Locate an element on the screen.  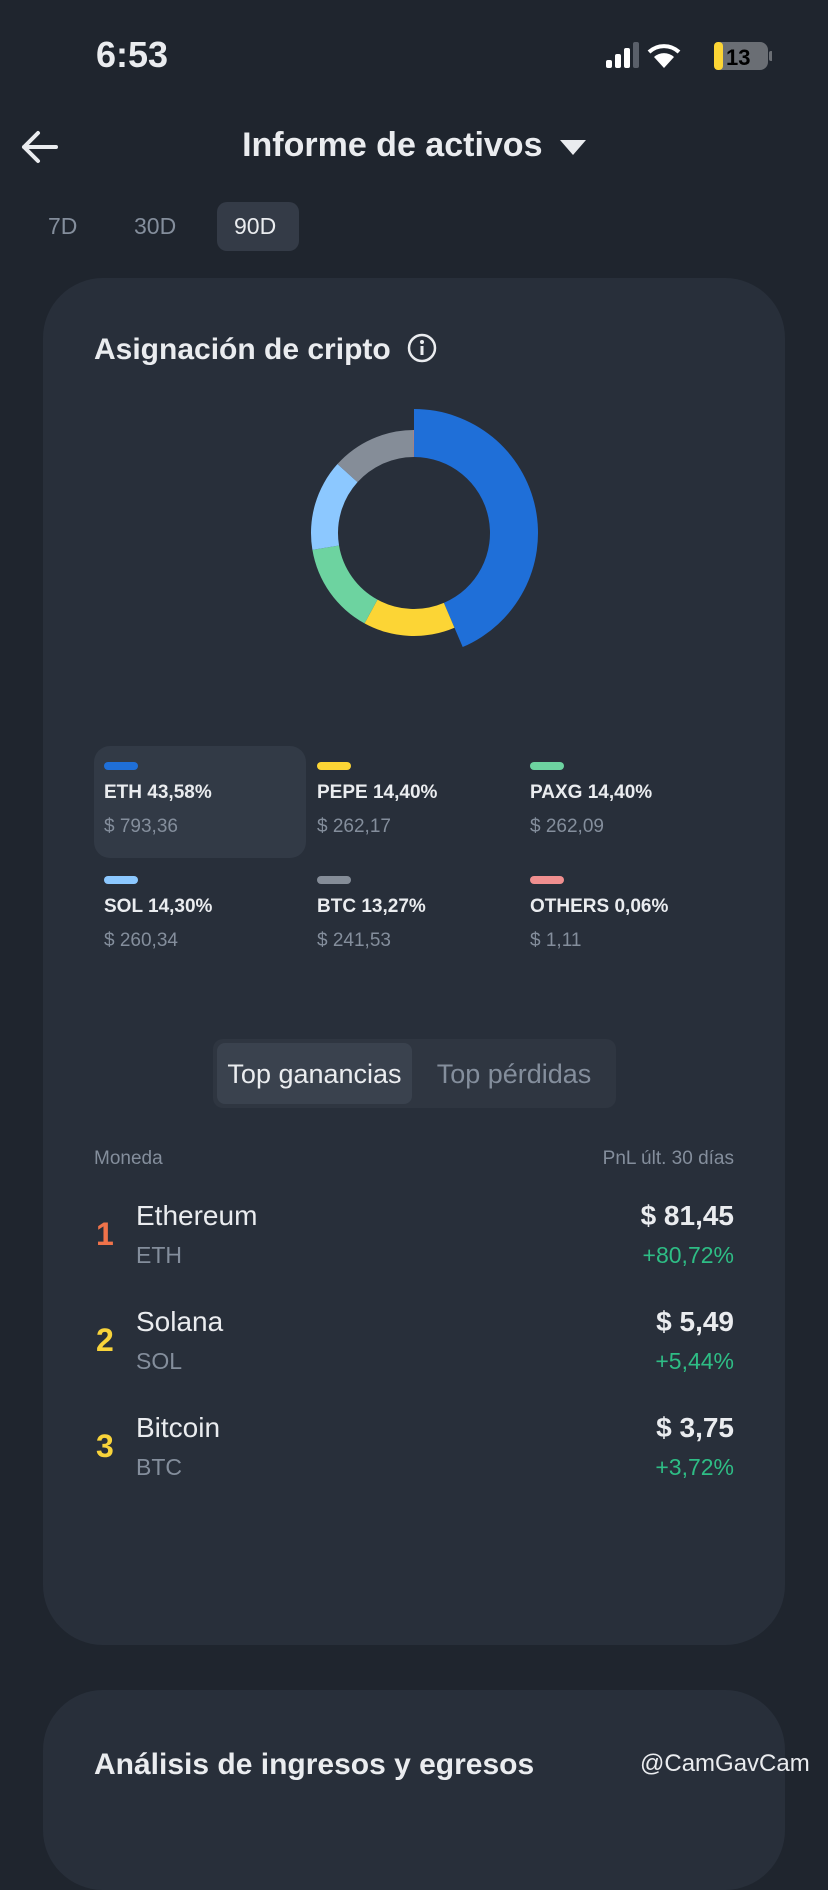
legend-label: ETH 43,58% is located at coordinates (158, 793).